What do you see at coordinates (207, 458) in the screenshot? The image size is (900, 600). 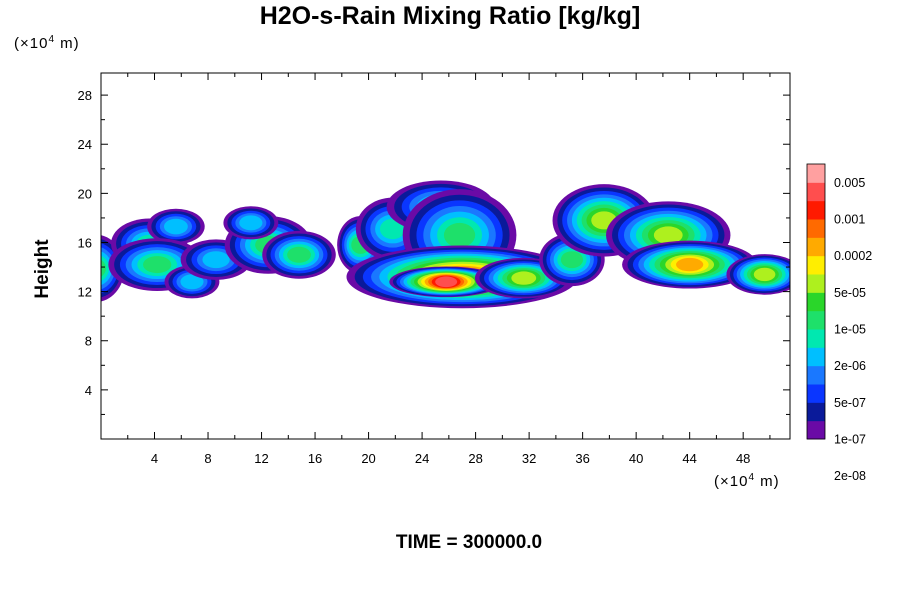 I see `x-tick-label: 8` at bounding box center [207, 458].